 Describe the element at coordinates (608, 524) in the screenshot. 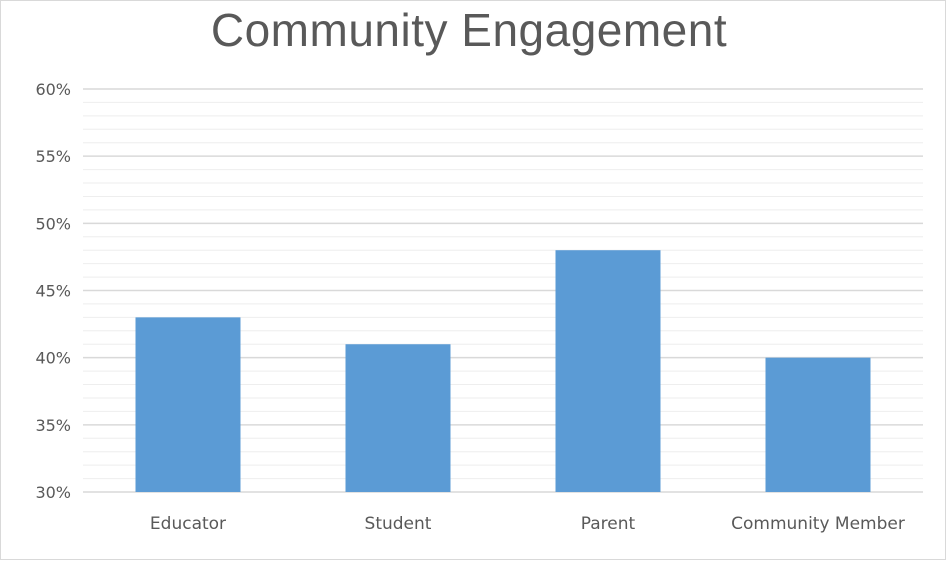

I see `x-category-label: Parent` at that location.